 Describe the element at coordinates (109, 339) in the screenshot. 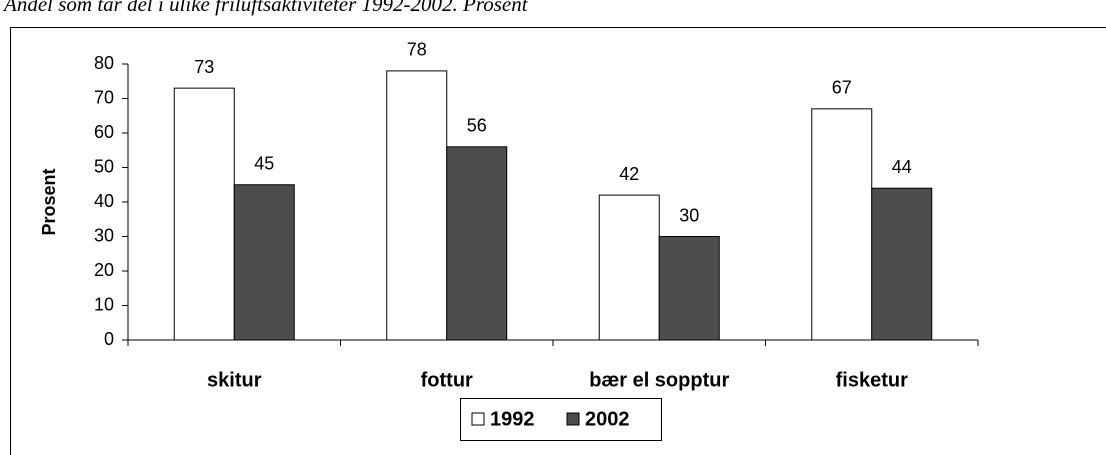

I see `y-tick-label: 0` at that location.